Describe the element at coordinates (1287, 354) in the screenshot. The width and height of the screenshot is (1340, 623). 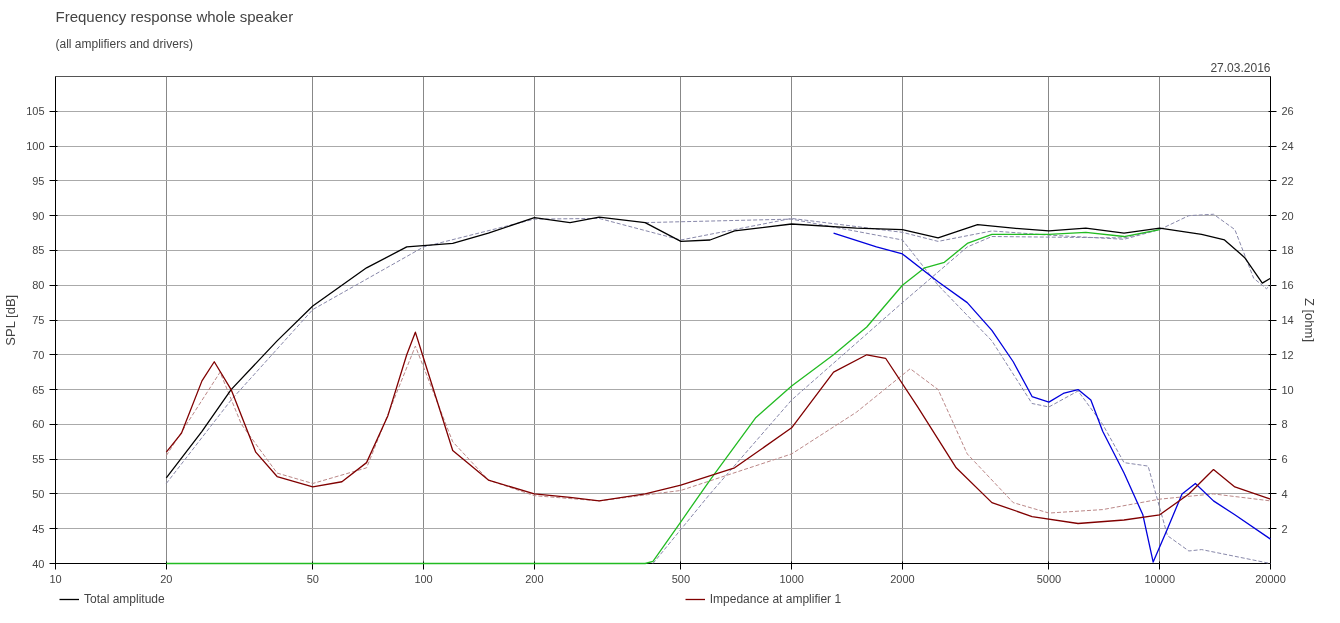
I see `y2-tick-label: 12` at that location.